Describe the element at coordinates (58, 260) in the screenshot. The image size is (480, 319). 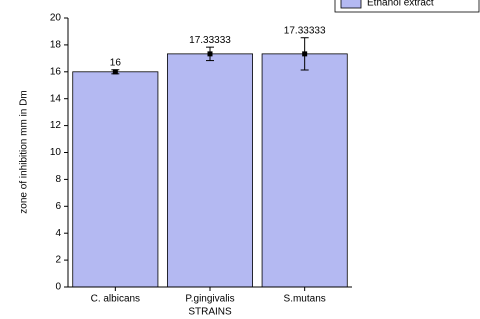
I see `y-tick-label: 2` at that location.